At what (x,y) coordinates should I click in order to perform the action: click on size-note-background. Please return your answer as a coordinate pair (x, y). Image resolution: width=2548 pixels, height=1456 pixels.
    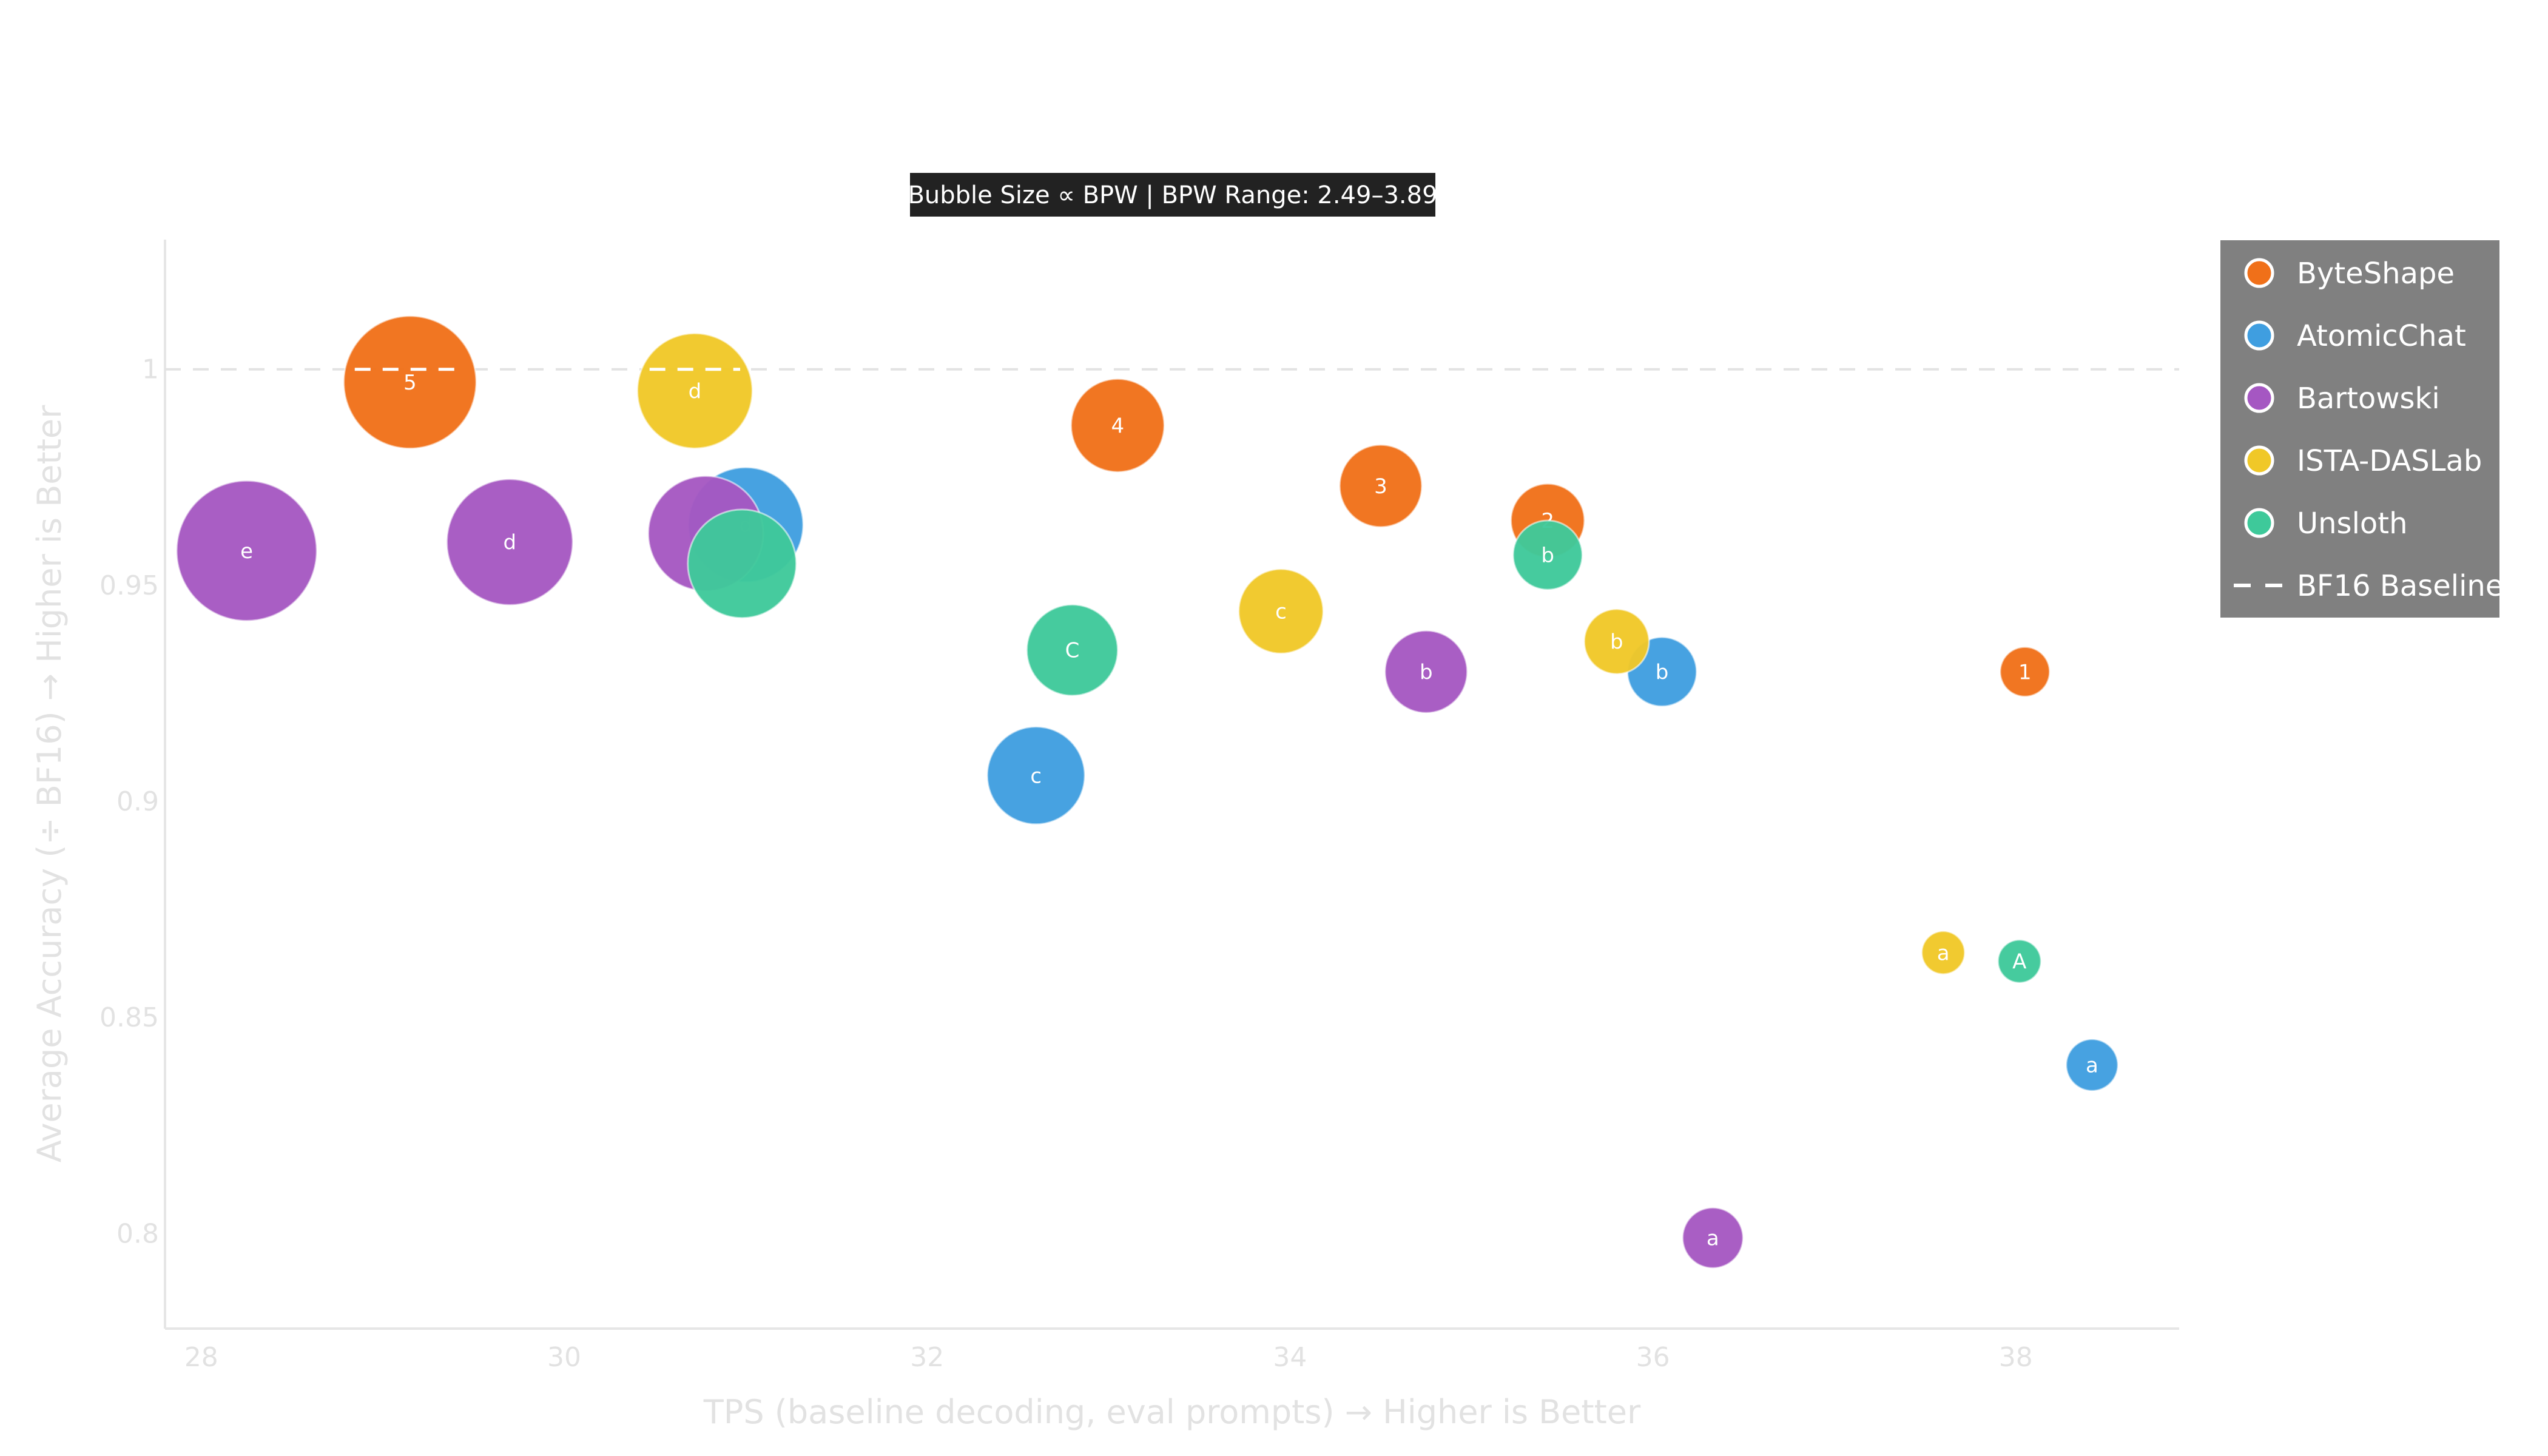
    Looking at the image, I should click on (1172, 195).